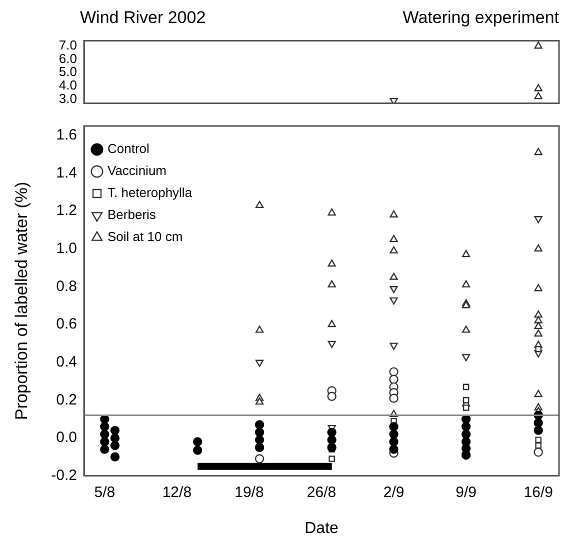 This screenshot has width=573, height=544. What do you see at coordinates (150, 192) in the screenshot?
I see `legend-label: T. heterophylla` at bounding box center [150, 192].